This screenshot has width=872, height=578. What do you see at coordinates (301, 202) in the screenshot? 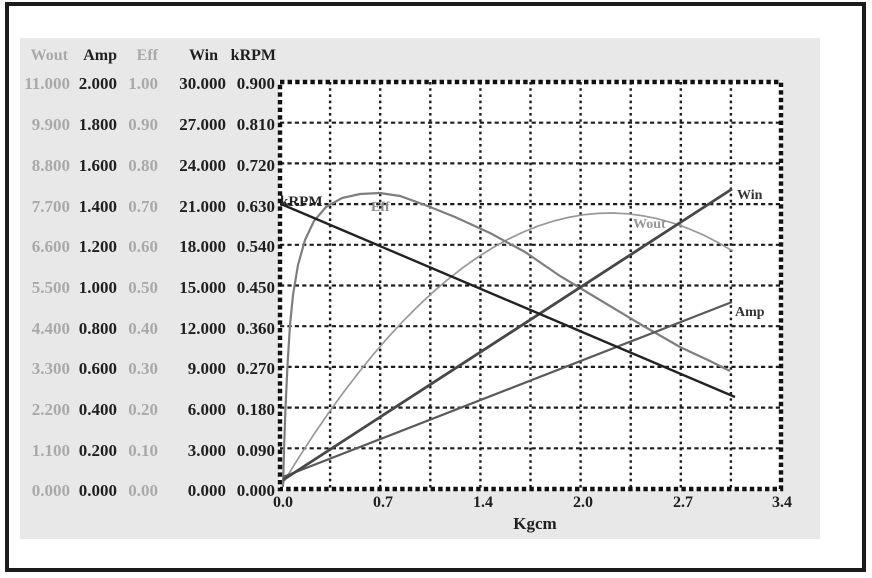
I see `svg-text: kRPM` at bounding box center [301, 202].